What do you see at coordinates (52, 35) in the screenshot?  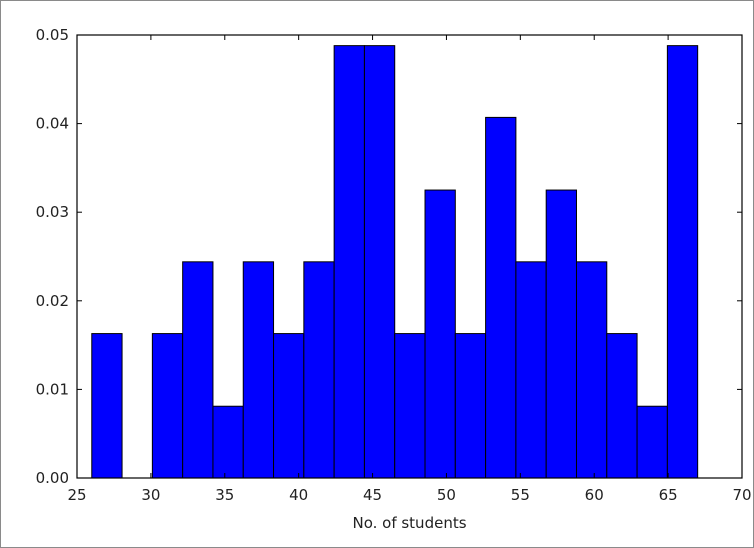 I see `y-tick-label: 0.05` at bounding box center [52, 35].